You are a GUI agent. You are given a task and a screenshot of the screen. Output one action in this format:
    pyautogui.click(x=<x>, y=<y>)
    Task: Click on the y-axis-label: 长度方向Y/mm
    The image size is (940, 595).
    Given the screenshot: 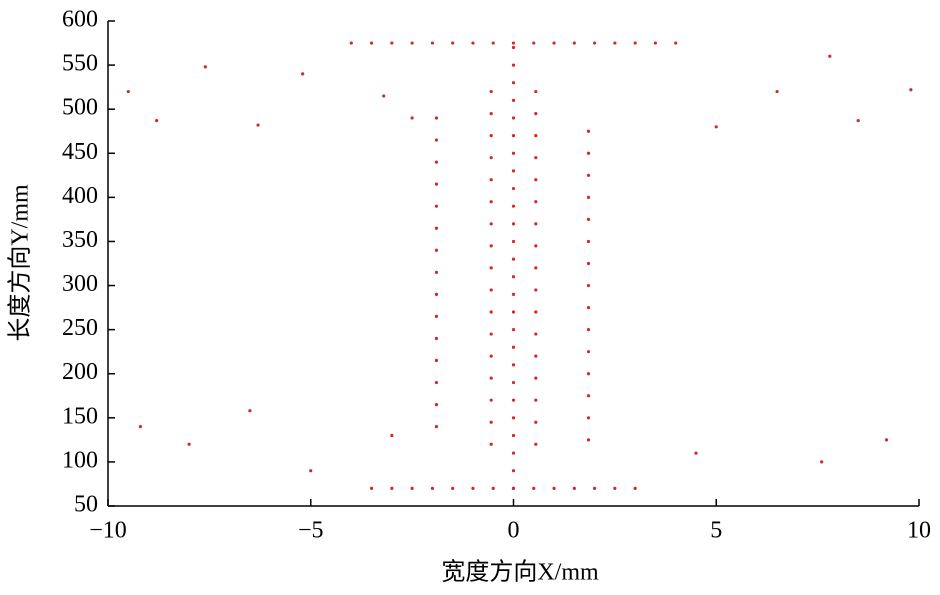 What is the action you would take?
    pyautogui.click(x=20, y=263)
    